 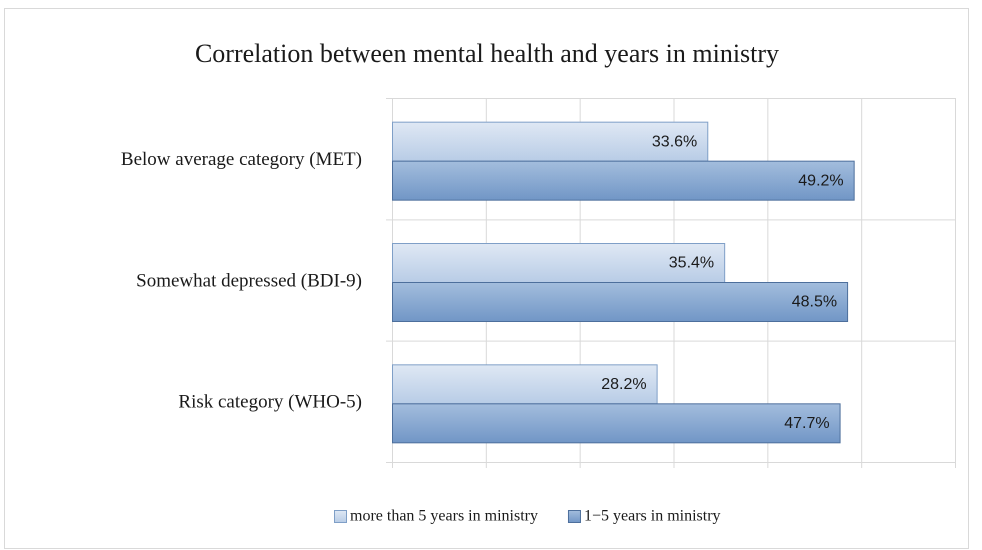 I want to click on data-label: 28.2%, so click(x=623, y=384).